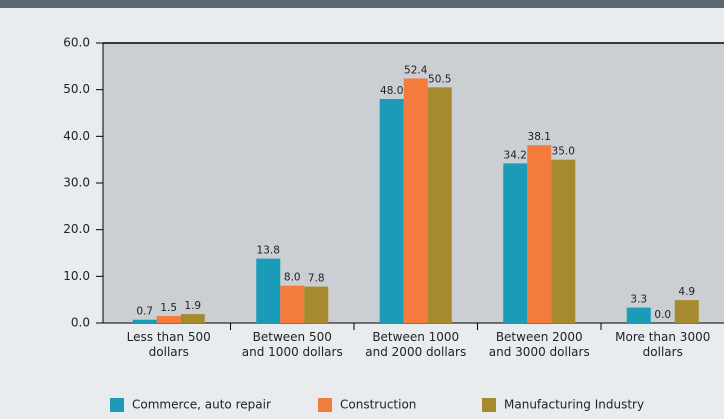 The height and width of the screenshot is (419, 724). What do you see at coordinates (268, 251) in the screenshot?
I see `value-label: 13.8` at bounding box center [268, 251].